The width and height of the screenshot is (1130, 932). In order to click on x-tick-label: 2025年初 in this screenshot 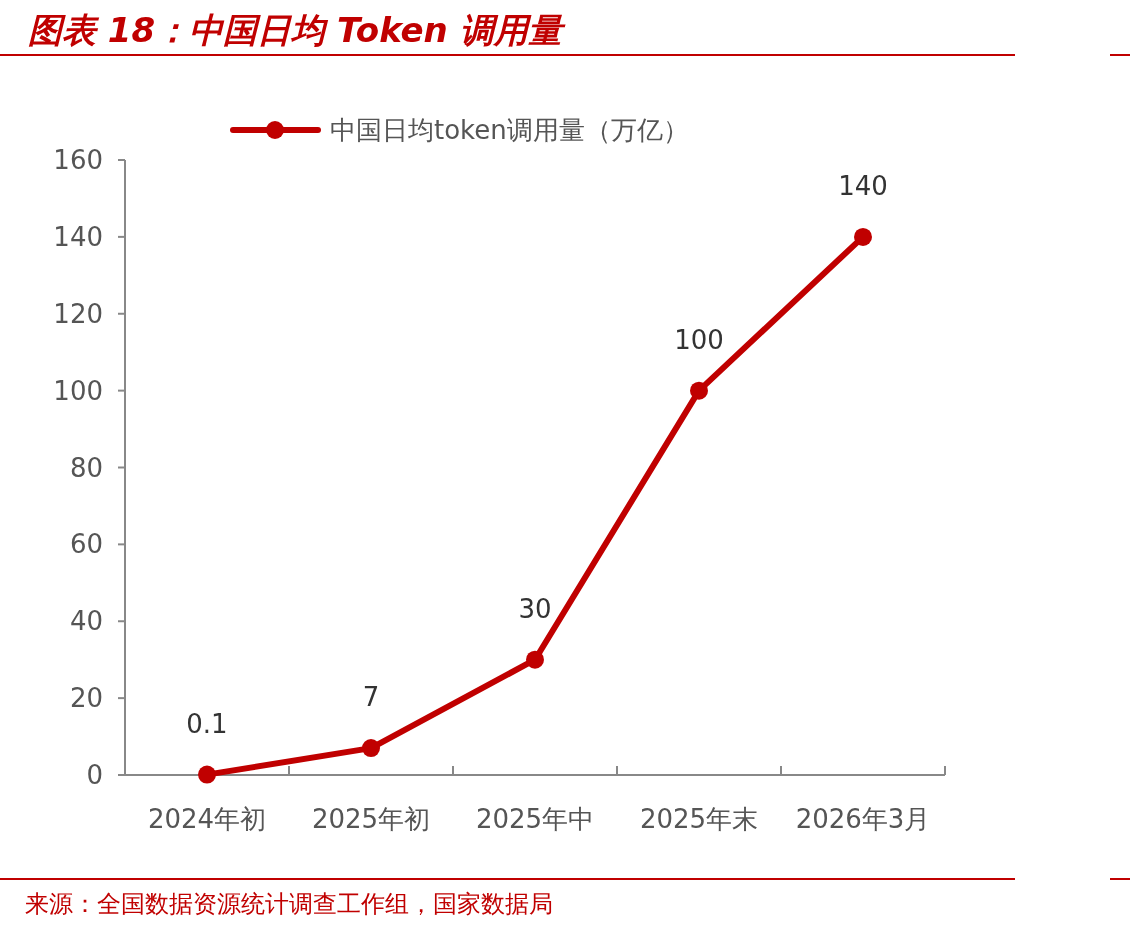, I will do `click(371, 819)`.